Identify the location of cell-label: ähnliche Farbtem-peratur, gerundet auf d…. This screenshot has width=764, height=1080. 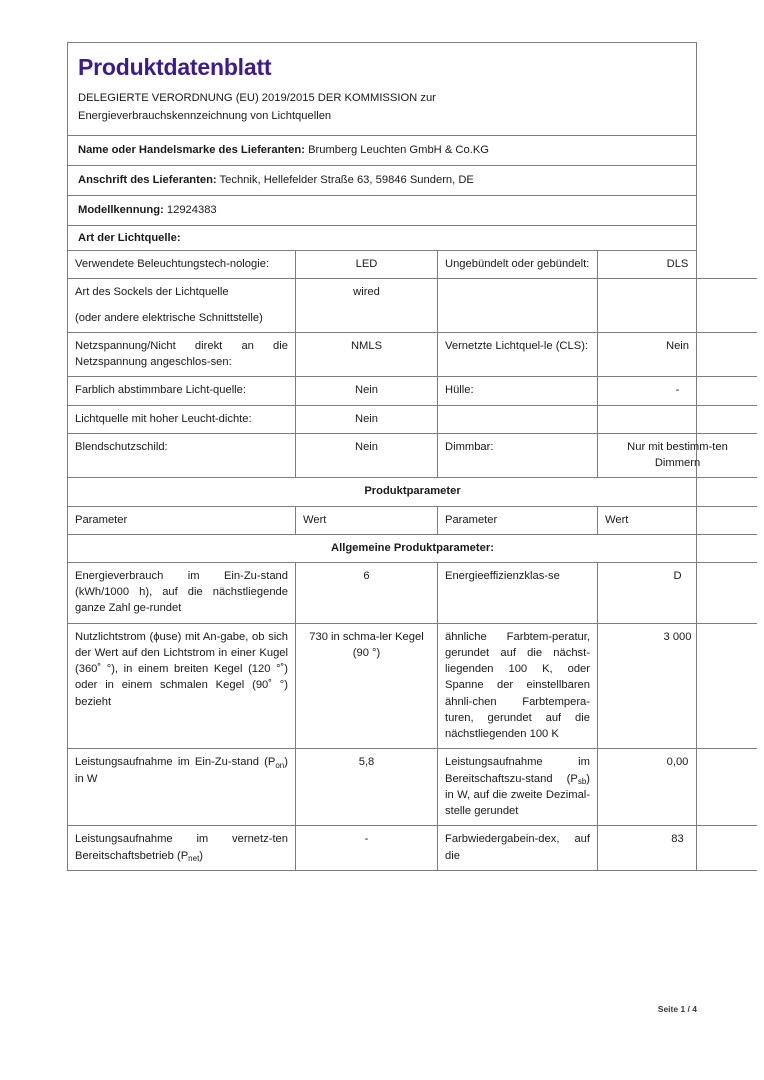
(517, 686).